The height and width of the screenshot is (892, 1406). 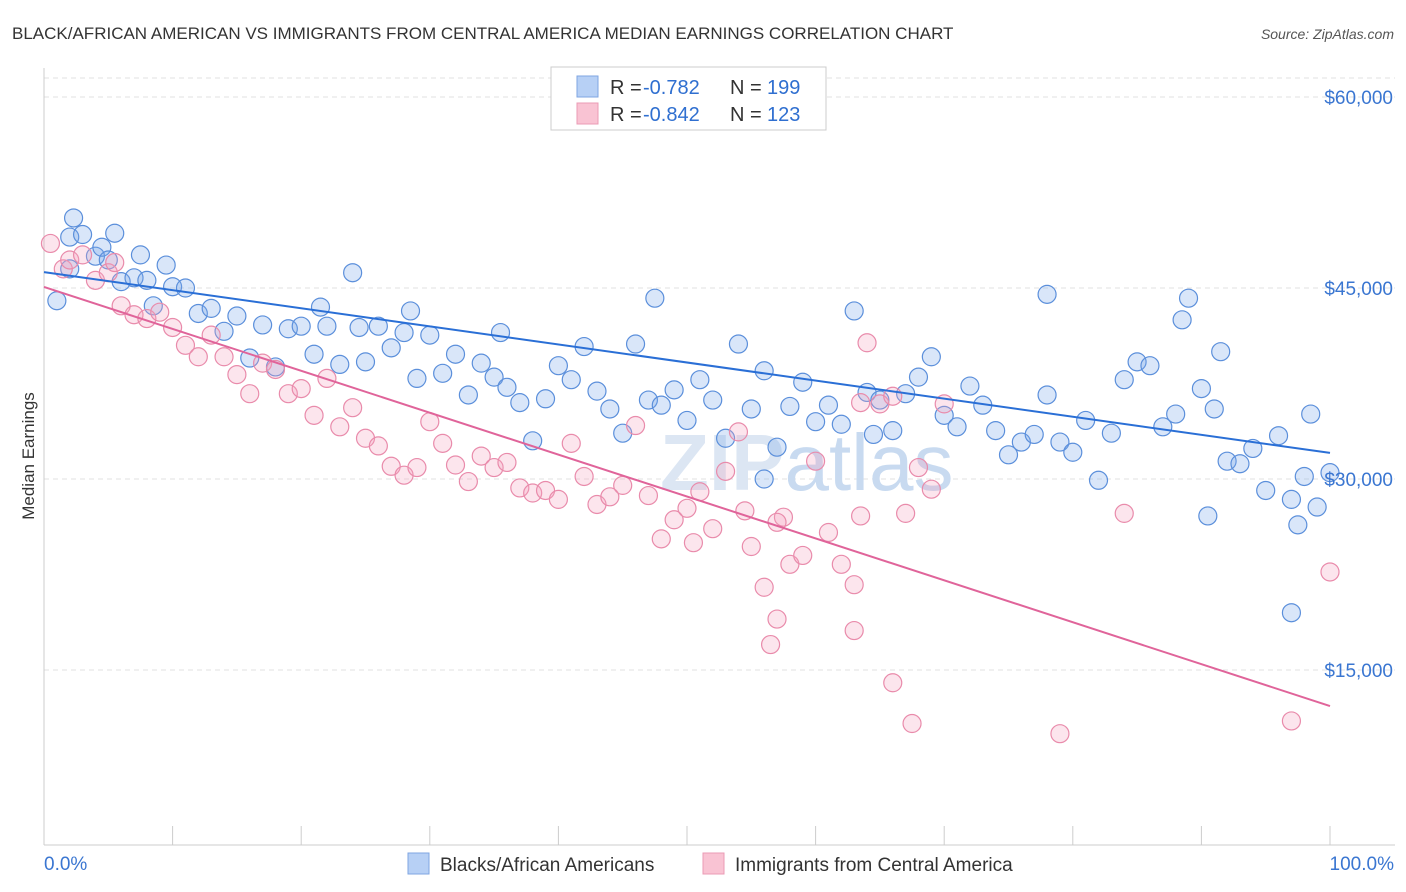 What do you see at coordinates (1358, 671) in the screenshot?
I see `y-tick-label: $15,000` at bounding box center [1358, 671].